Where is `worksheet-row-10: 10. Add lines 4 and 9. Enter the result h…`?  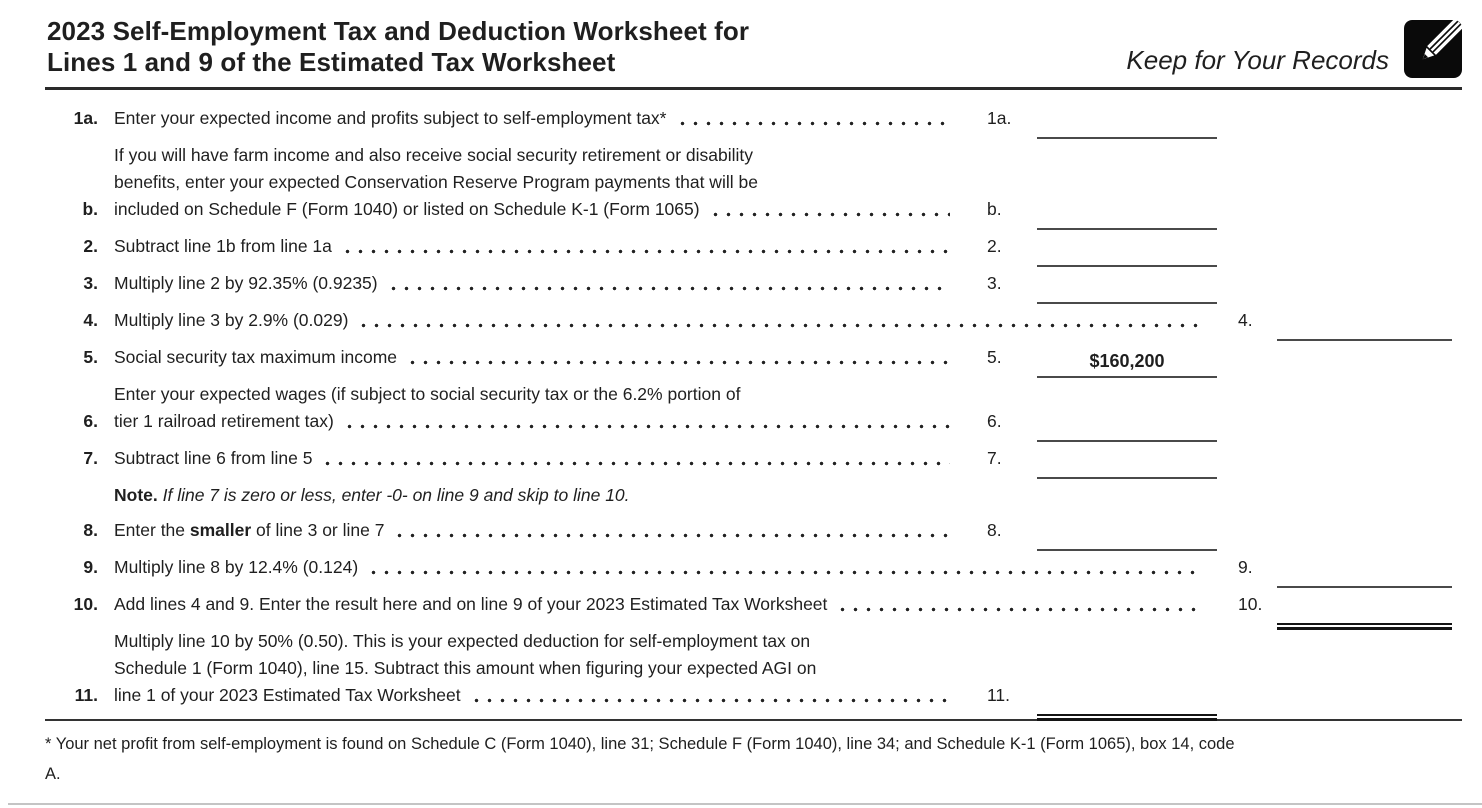 worksheet-row-10: 10. Add lines 4 and 9. Enter the result h… is located at coordinates (753, 610).